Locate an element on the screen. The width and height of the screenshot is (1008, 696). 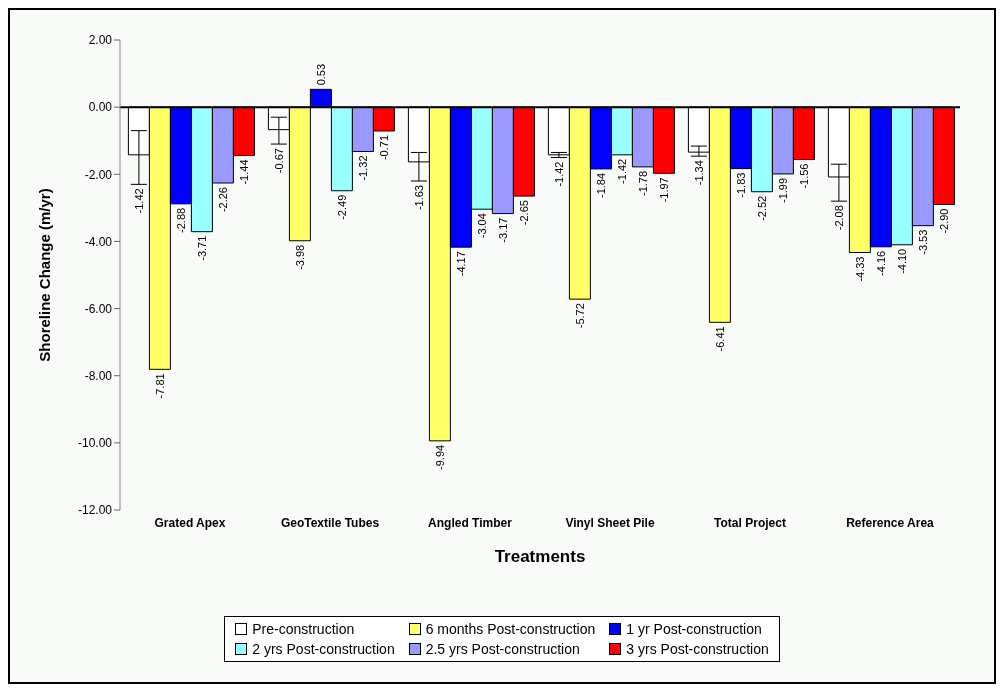
data-label: -1.34 is located at coordinates (698, 173).